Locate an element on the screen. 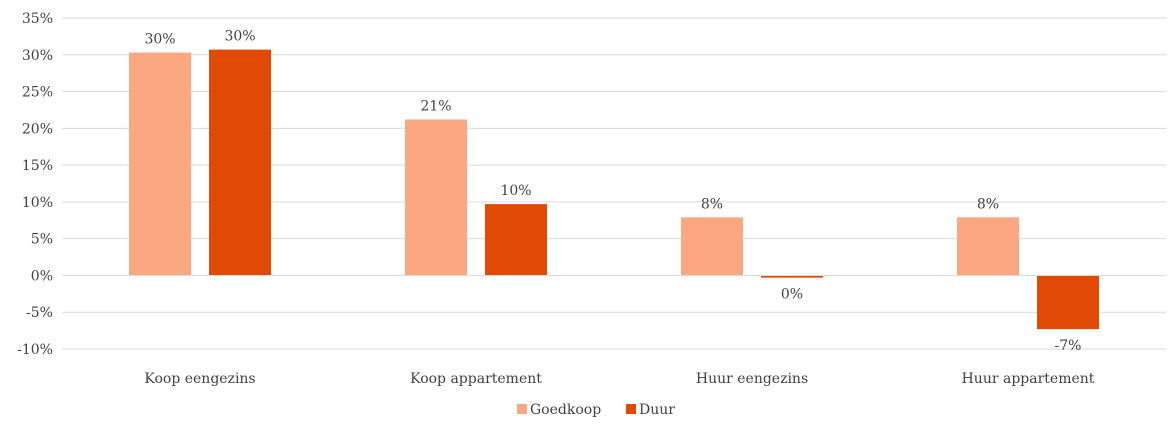  category-label: Huur appartement is located at coordinates (1028, 379).